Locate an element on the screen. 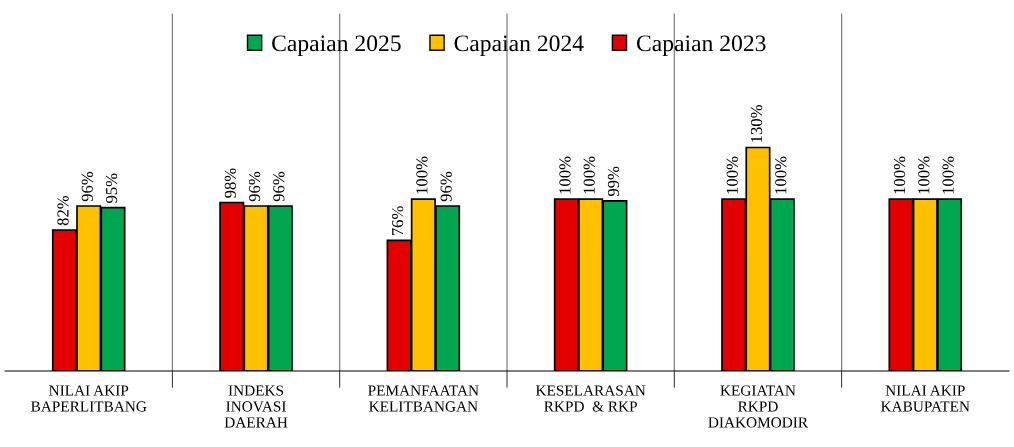  data-label: 130% is located at coordinates (756, 123).